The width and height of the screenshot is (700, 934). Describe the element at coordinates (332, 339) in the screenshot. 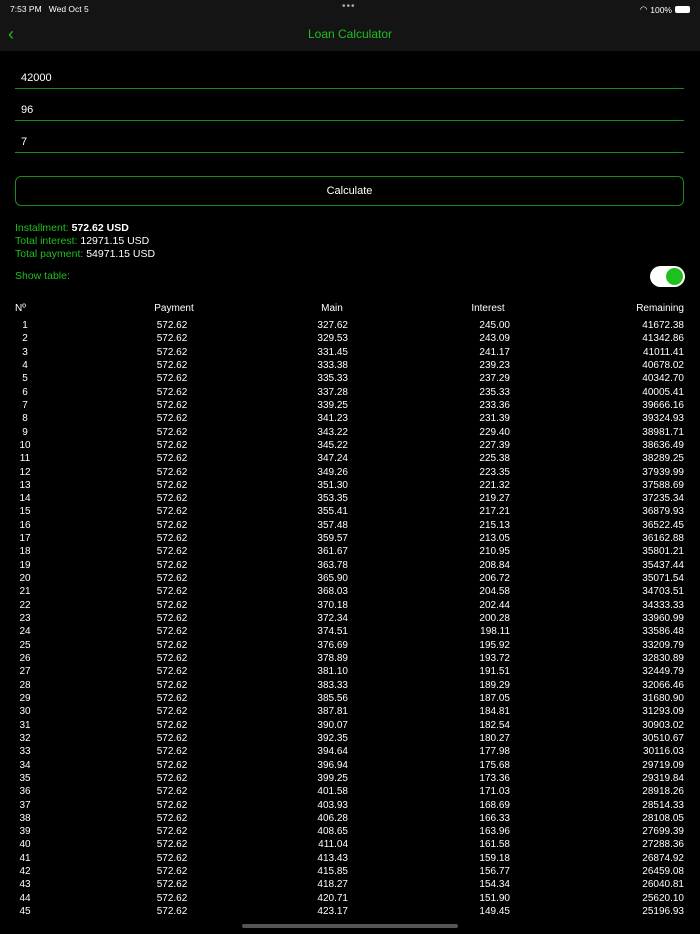

I see `cell-main: 329.53` at that location.